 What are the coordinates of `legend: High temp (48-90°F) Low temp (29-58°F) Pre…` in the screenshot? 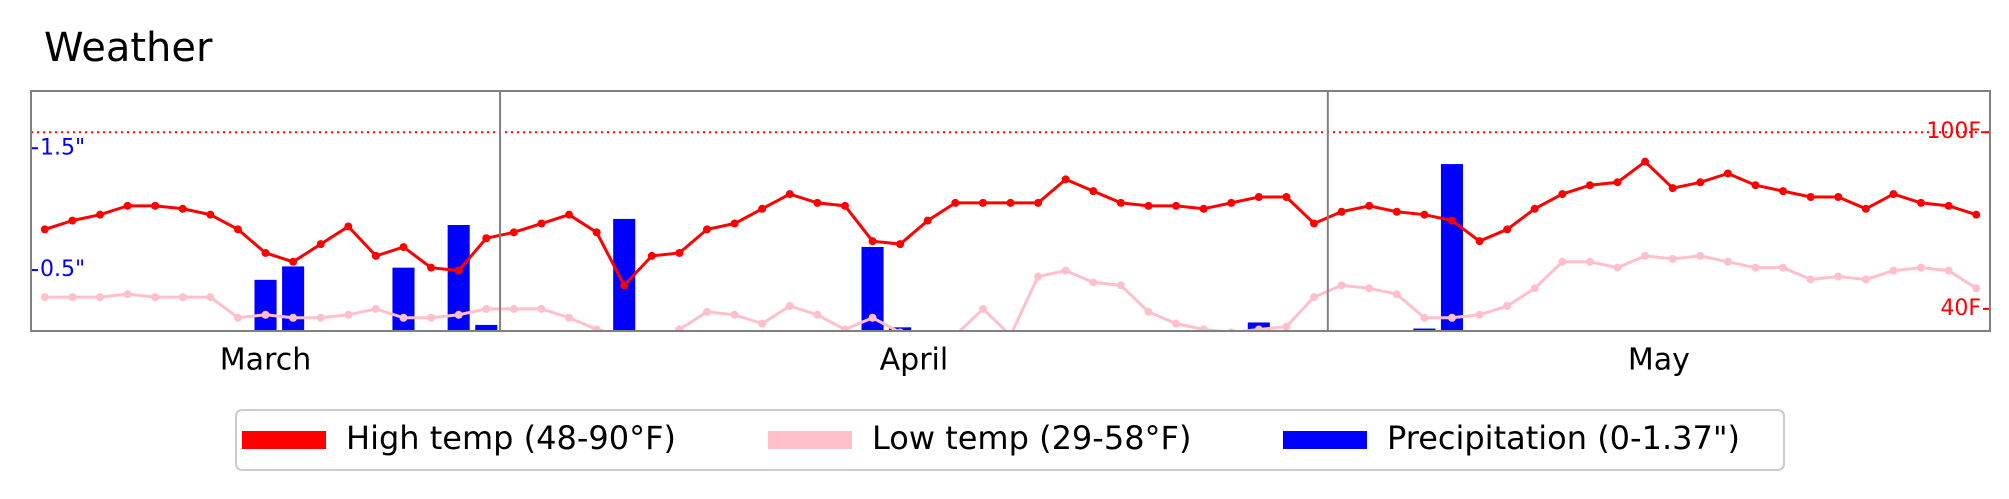 It's located at (991, 438).